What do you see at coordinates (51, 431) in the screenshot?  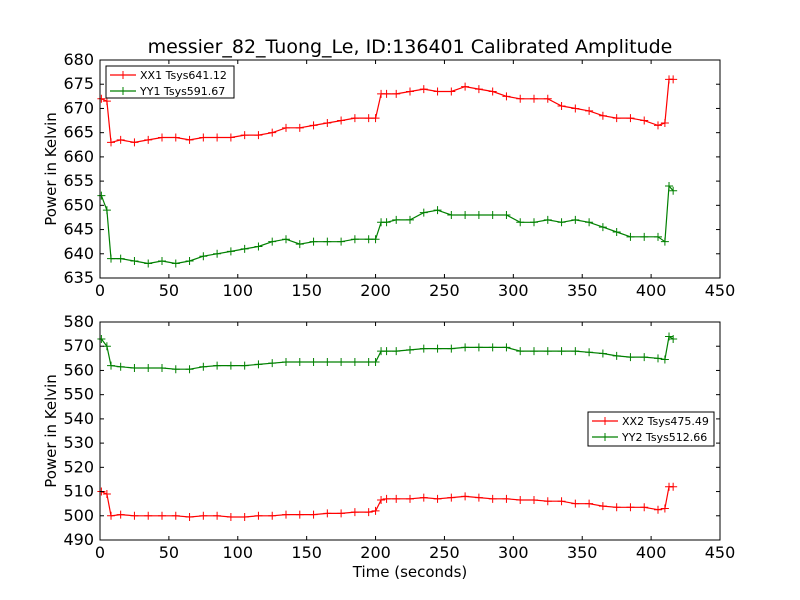 I see `y-axis-label: Power in Kelvin` at bounding box center [51, 431].